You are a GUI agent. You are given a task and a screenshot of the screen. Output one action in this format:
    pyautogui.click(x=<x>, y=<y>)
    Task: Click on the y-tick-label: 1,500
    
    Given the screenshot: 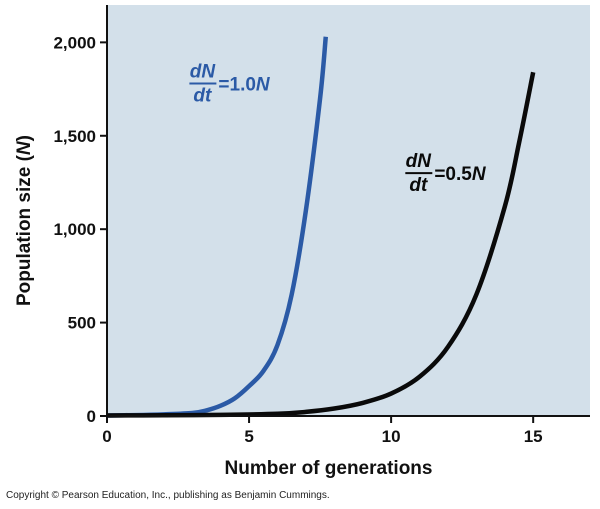 What is the action you would take?
    pyautogui.click(x=74, y=136)
    